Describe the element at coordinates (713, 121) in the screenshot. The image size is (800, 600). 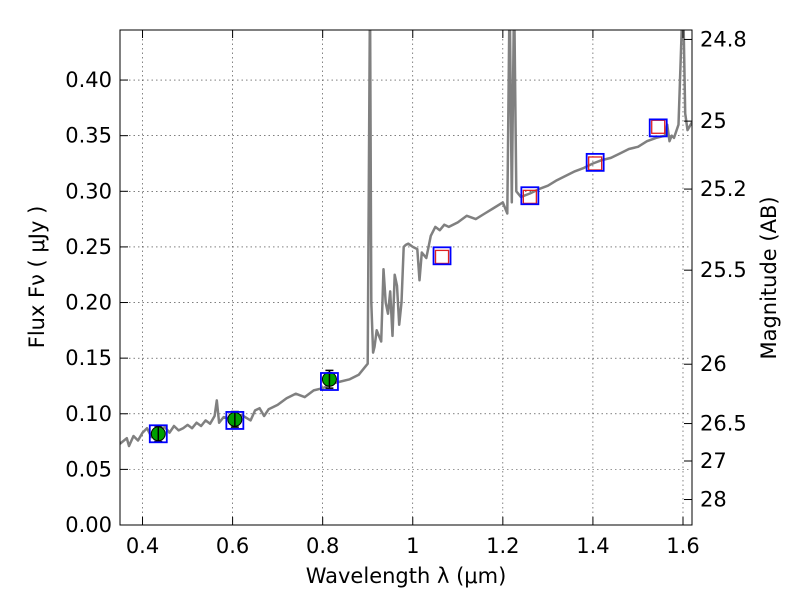
I see `mag-tick-label: 25` at that location.